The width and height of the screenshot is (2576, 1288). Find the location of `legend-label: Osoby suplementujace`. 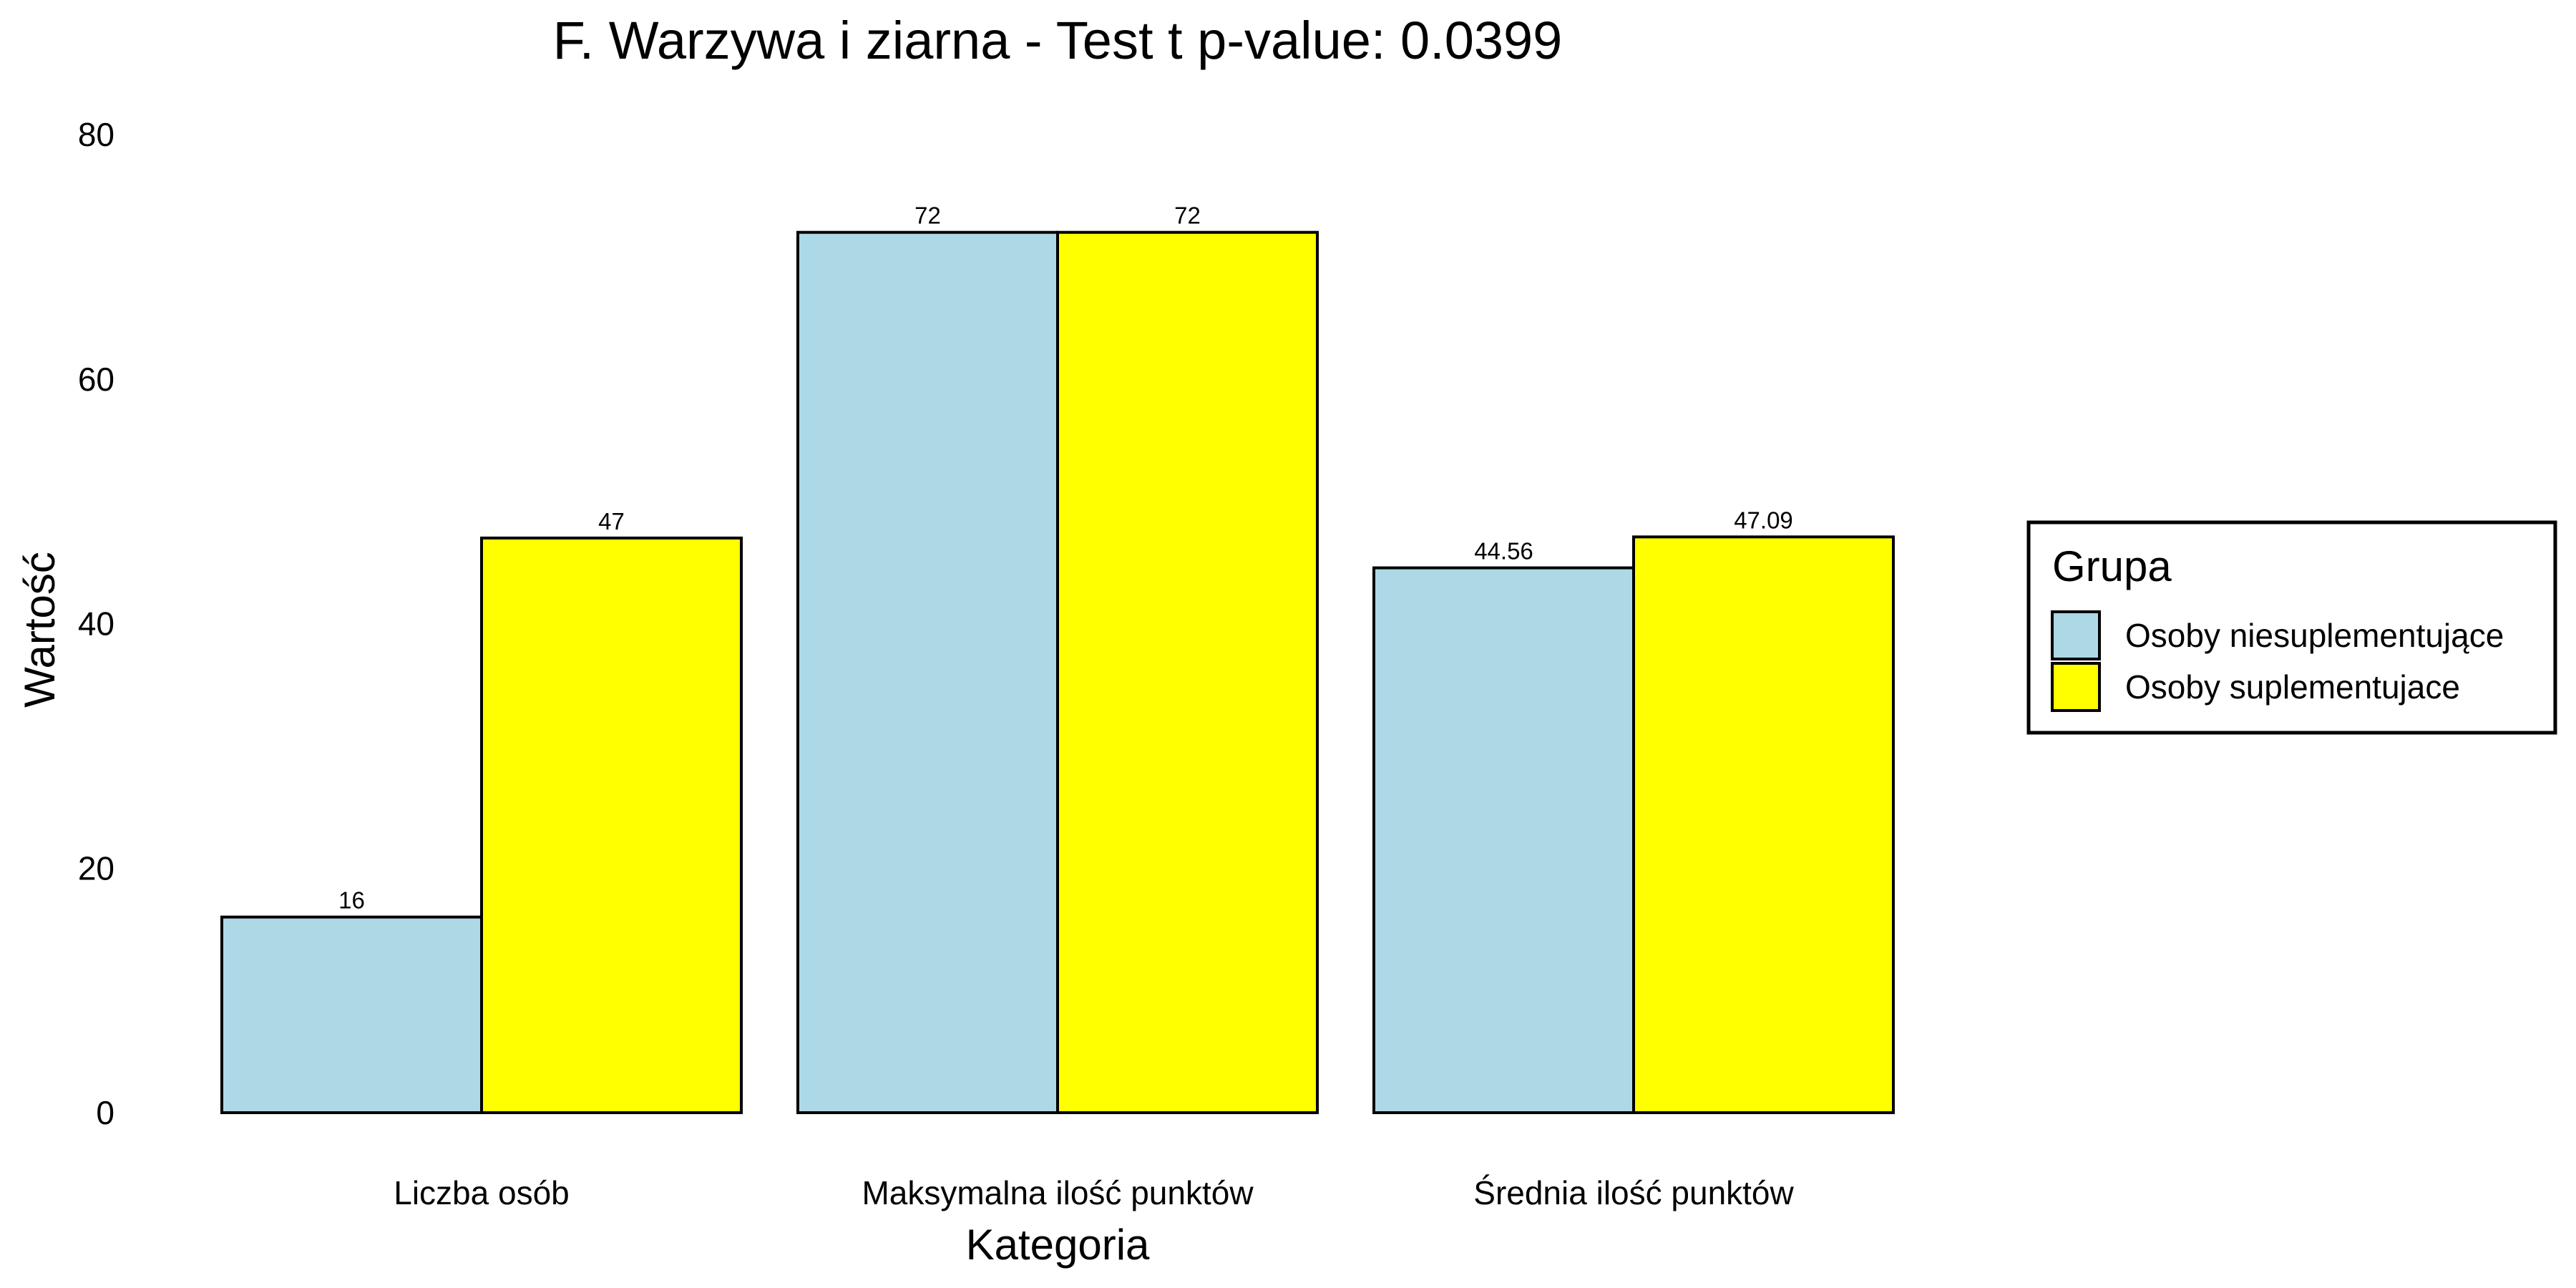

legend-label: Osoby suplementujace is located at coordinates (2292, 687).